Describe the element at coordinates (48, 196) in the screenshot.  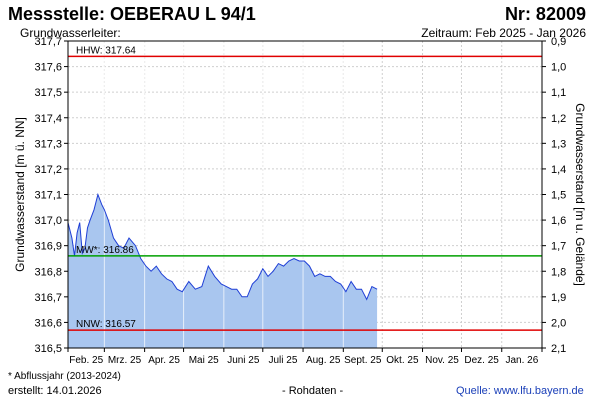
I see `y-tick-label: 317,1` at that location.